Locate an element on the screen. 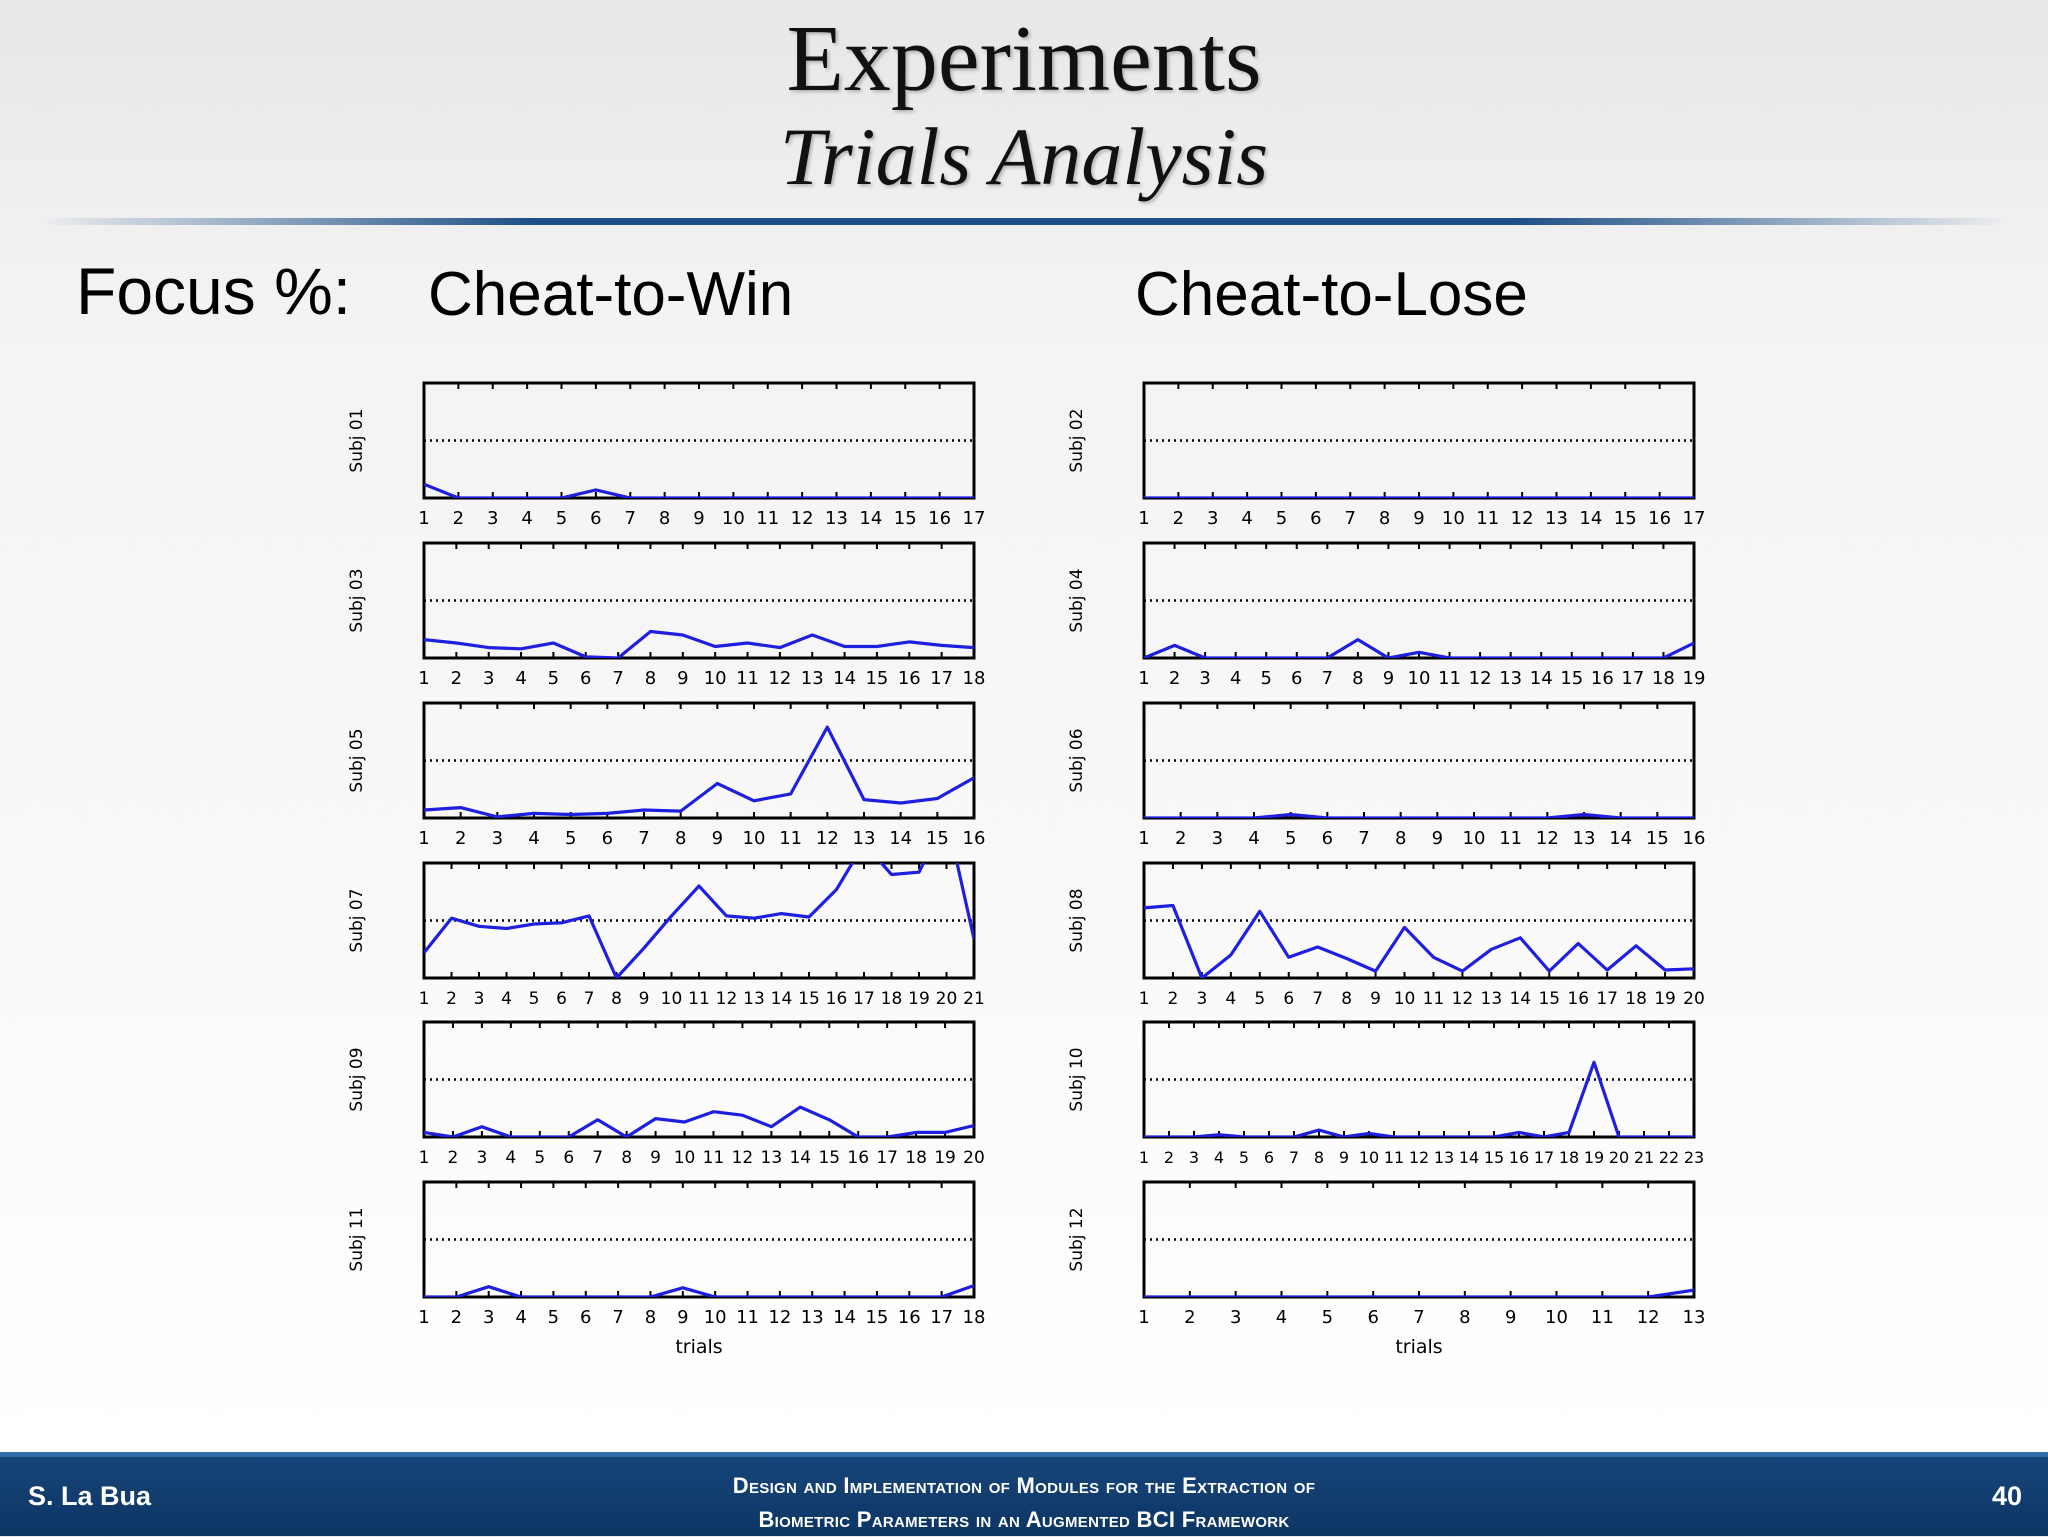 This screenshot has height=1537, width=2048. x-tick-label: 12 is located at coordinates (727, 999).